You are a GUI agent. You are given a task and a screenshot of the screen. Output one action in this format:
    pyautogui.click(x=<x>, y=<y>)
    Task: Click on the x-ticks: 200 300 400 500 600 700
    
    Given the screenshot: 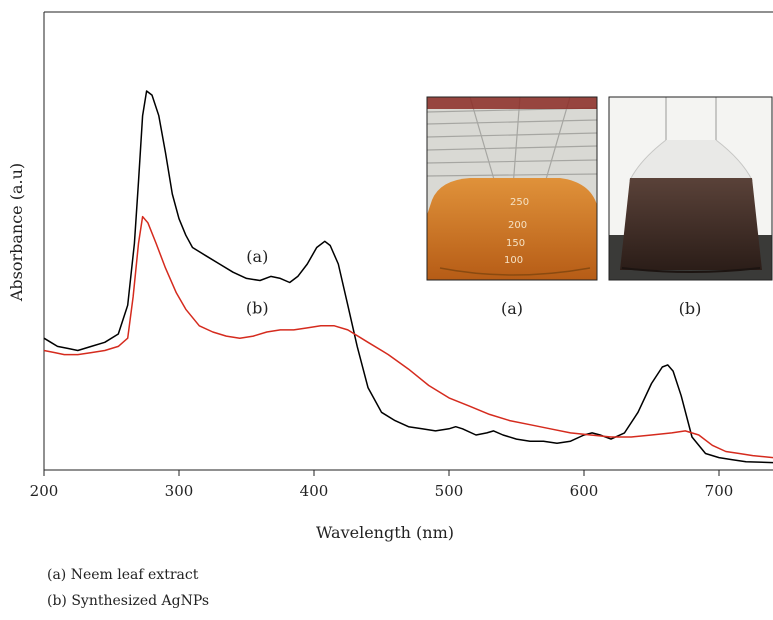 What is the action you would take?
    pyautogui.click(x=382, y=485)
    